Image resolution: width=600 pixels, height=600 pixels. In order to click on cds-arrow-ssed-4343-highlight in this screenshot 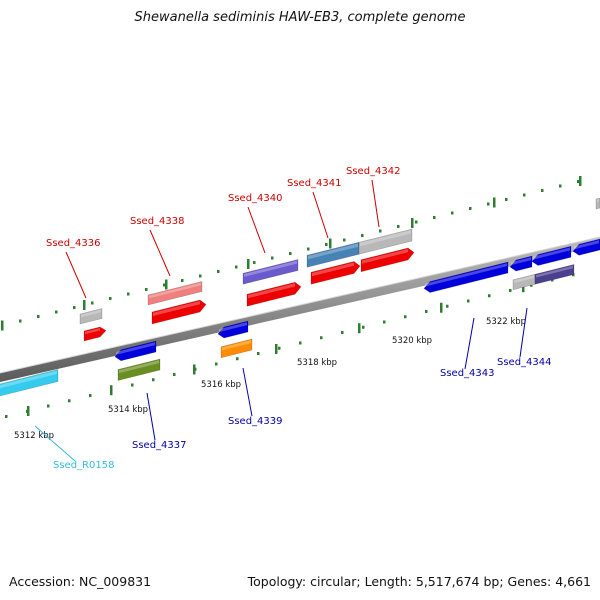, I will do `click(466, 275)`.